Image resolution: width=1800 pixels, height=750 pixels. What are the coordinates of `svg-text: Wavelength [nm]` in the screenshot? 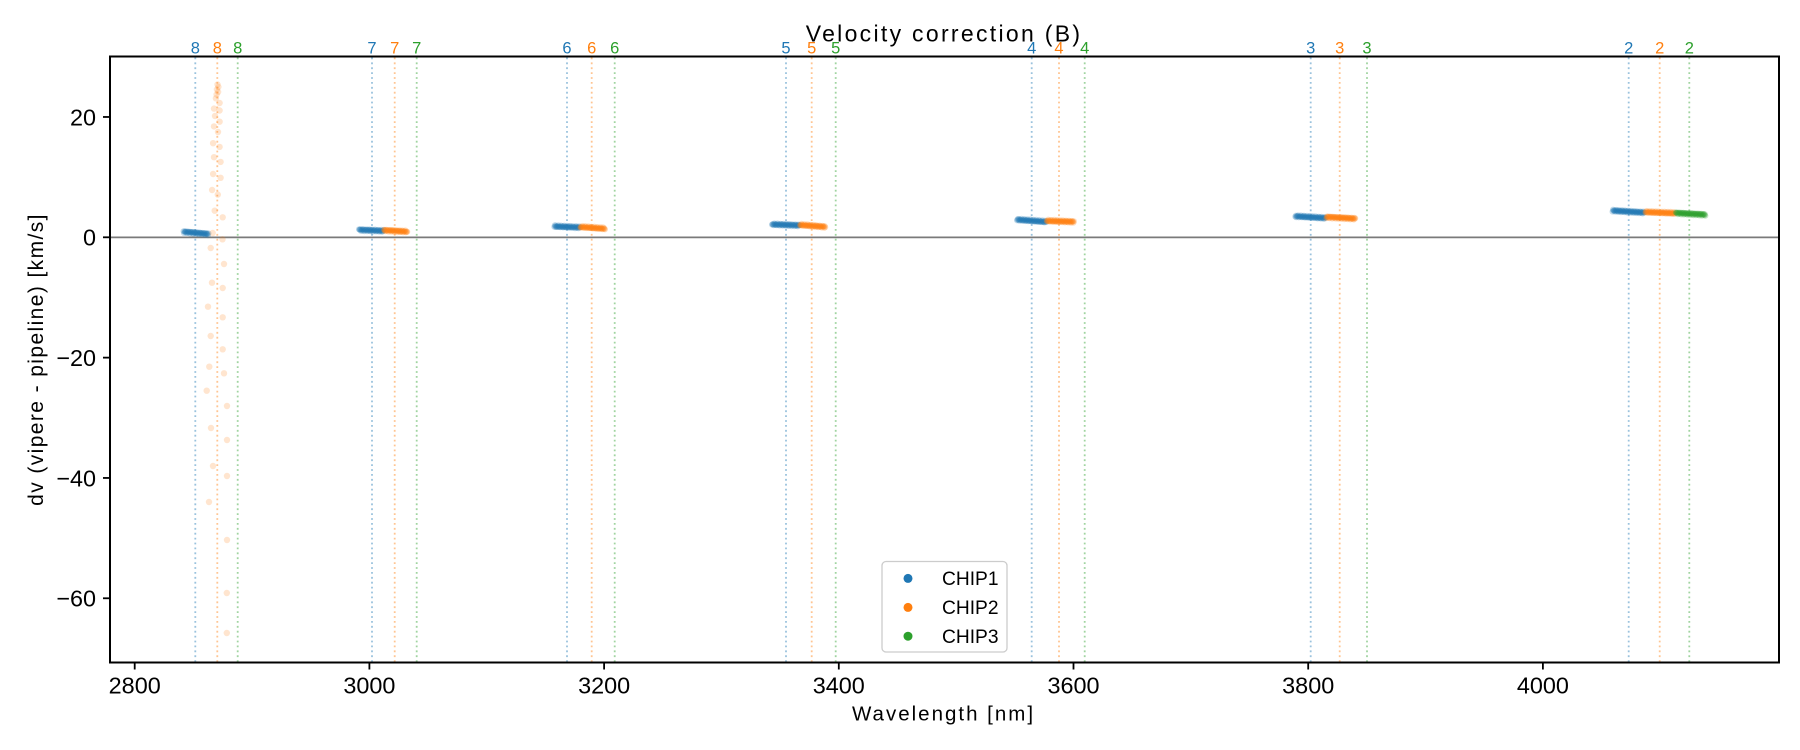 It's located at (943, 714).